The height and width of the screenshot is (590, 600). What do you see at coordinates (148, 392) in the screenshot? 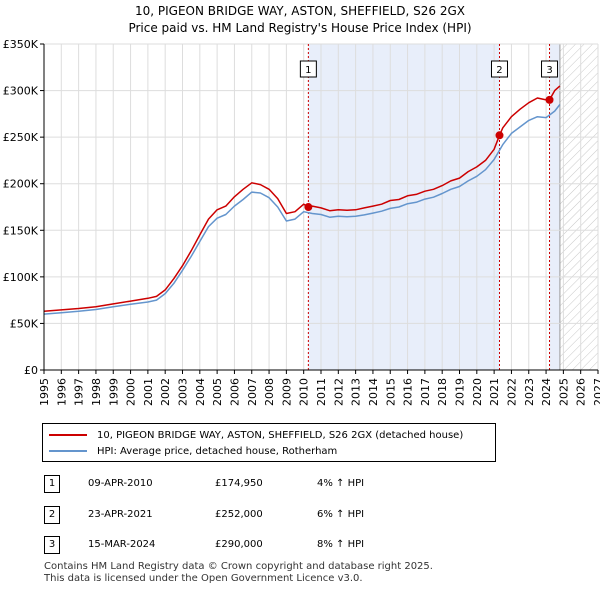
I see `x-tick-label: 2001` at bounding box center [148, 392].